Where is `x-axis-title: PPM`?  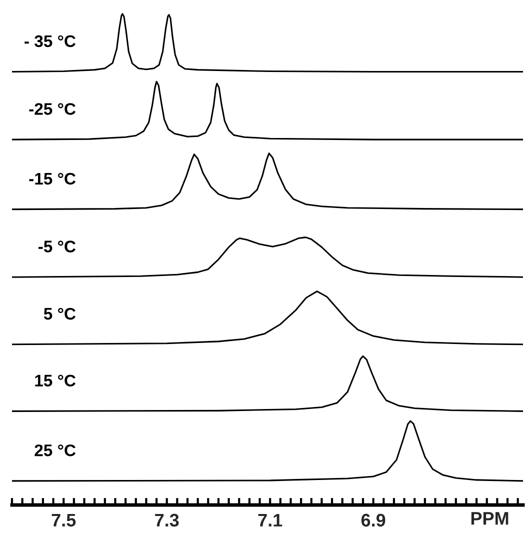 x-axis-title: PPM is located at coordinates (489, 518).